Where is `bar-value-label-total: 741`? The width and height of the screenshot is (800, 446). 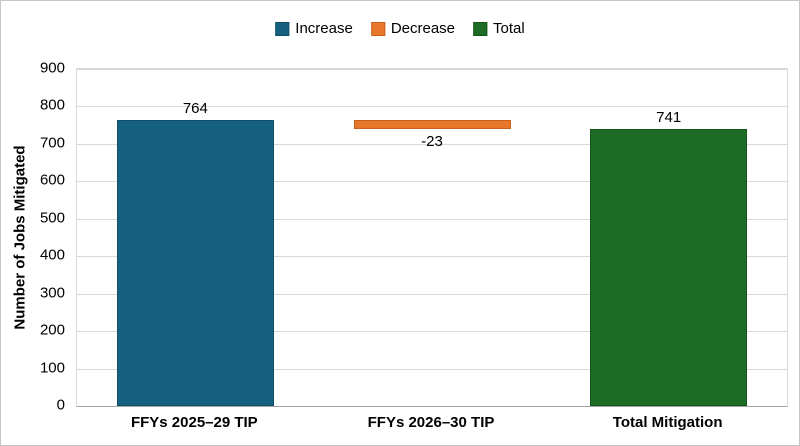 bar-value-label-total: 741 is located at coordinates (669, 117).